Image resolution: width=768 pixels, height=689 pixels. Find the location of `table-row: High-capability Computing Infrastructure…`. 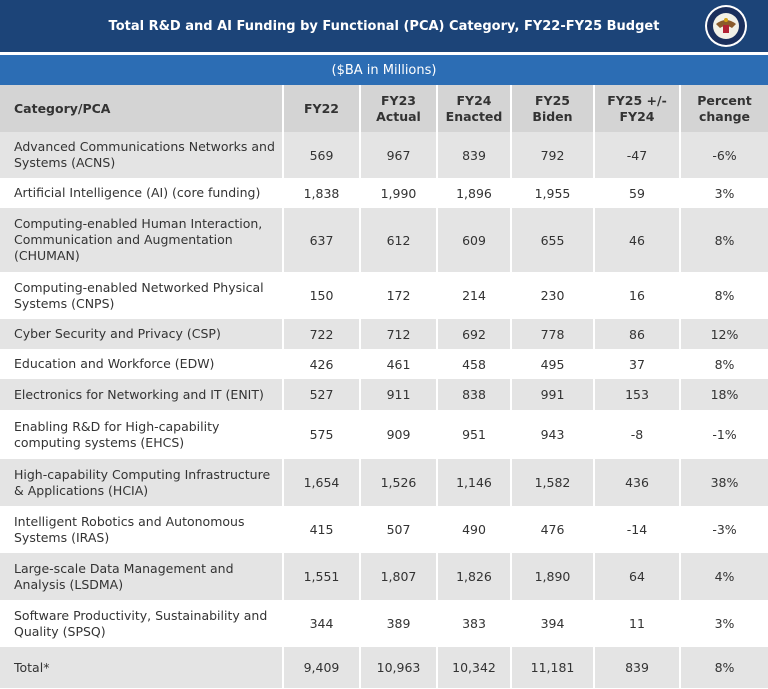

table-row: High-capability Computing Infrastructure… is located at coordinates (384, 482).